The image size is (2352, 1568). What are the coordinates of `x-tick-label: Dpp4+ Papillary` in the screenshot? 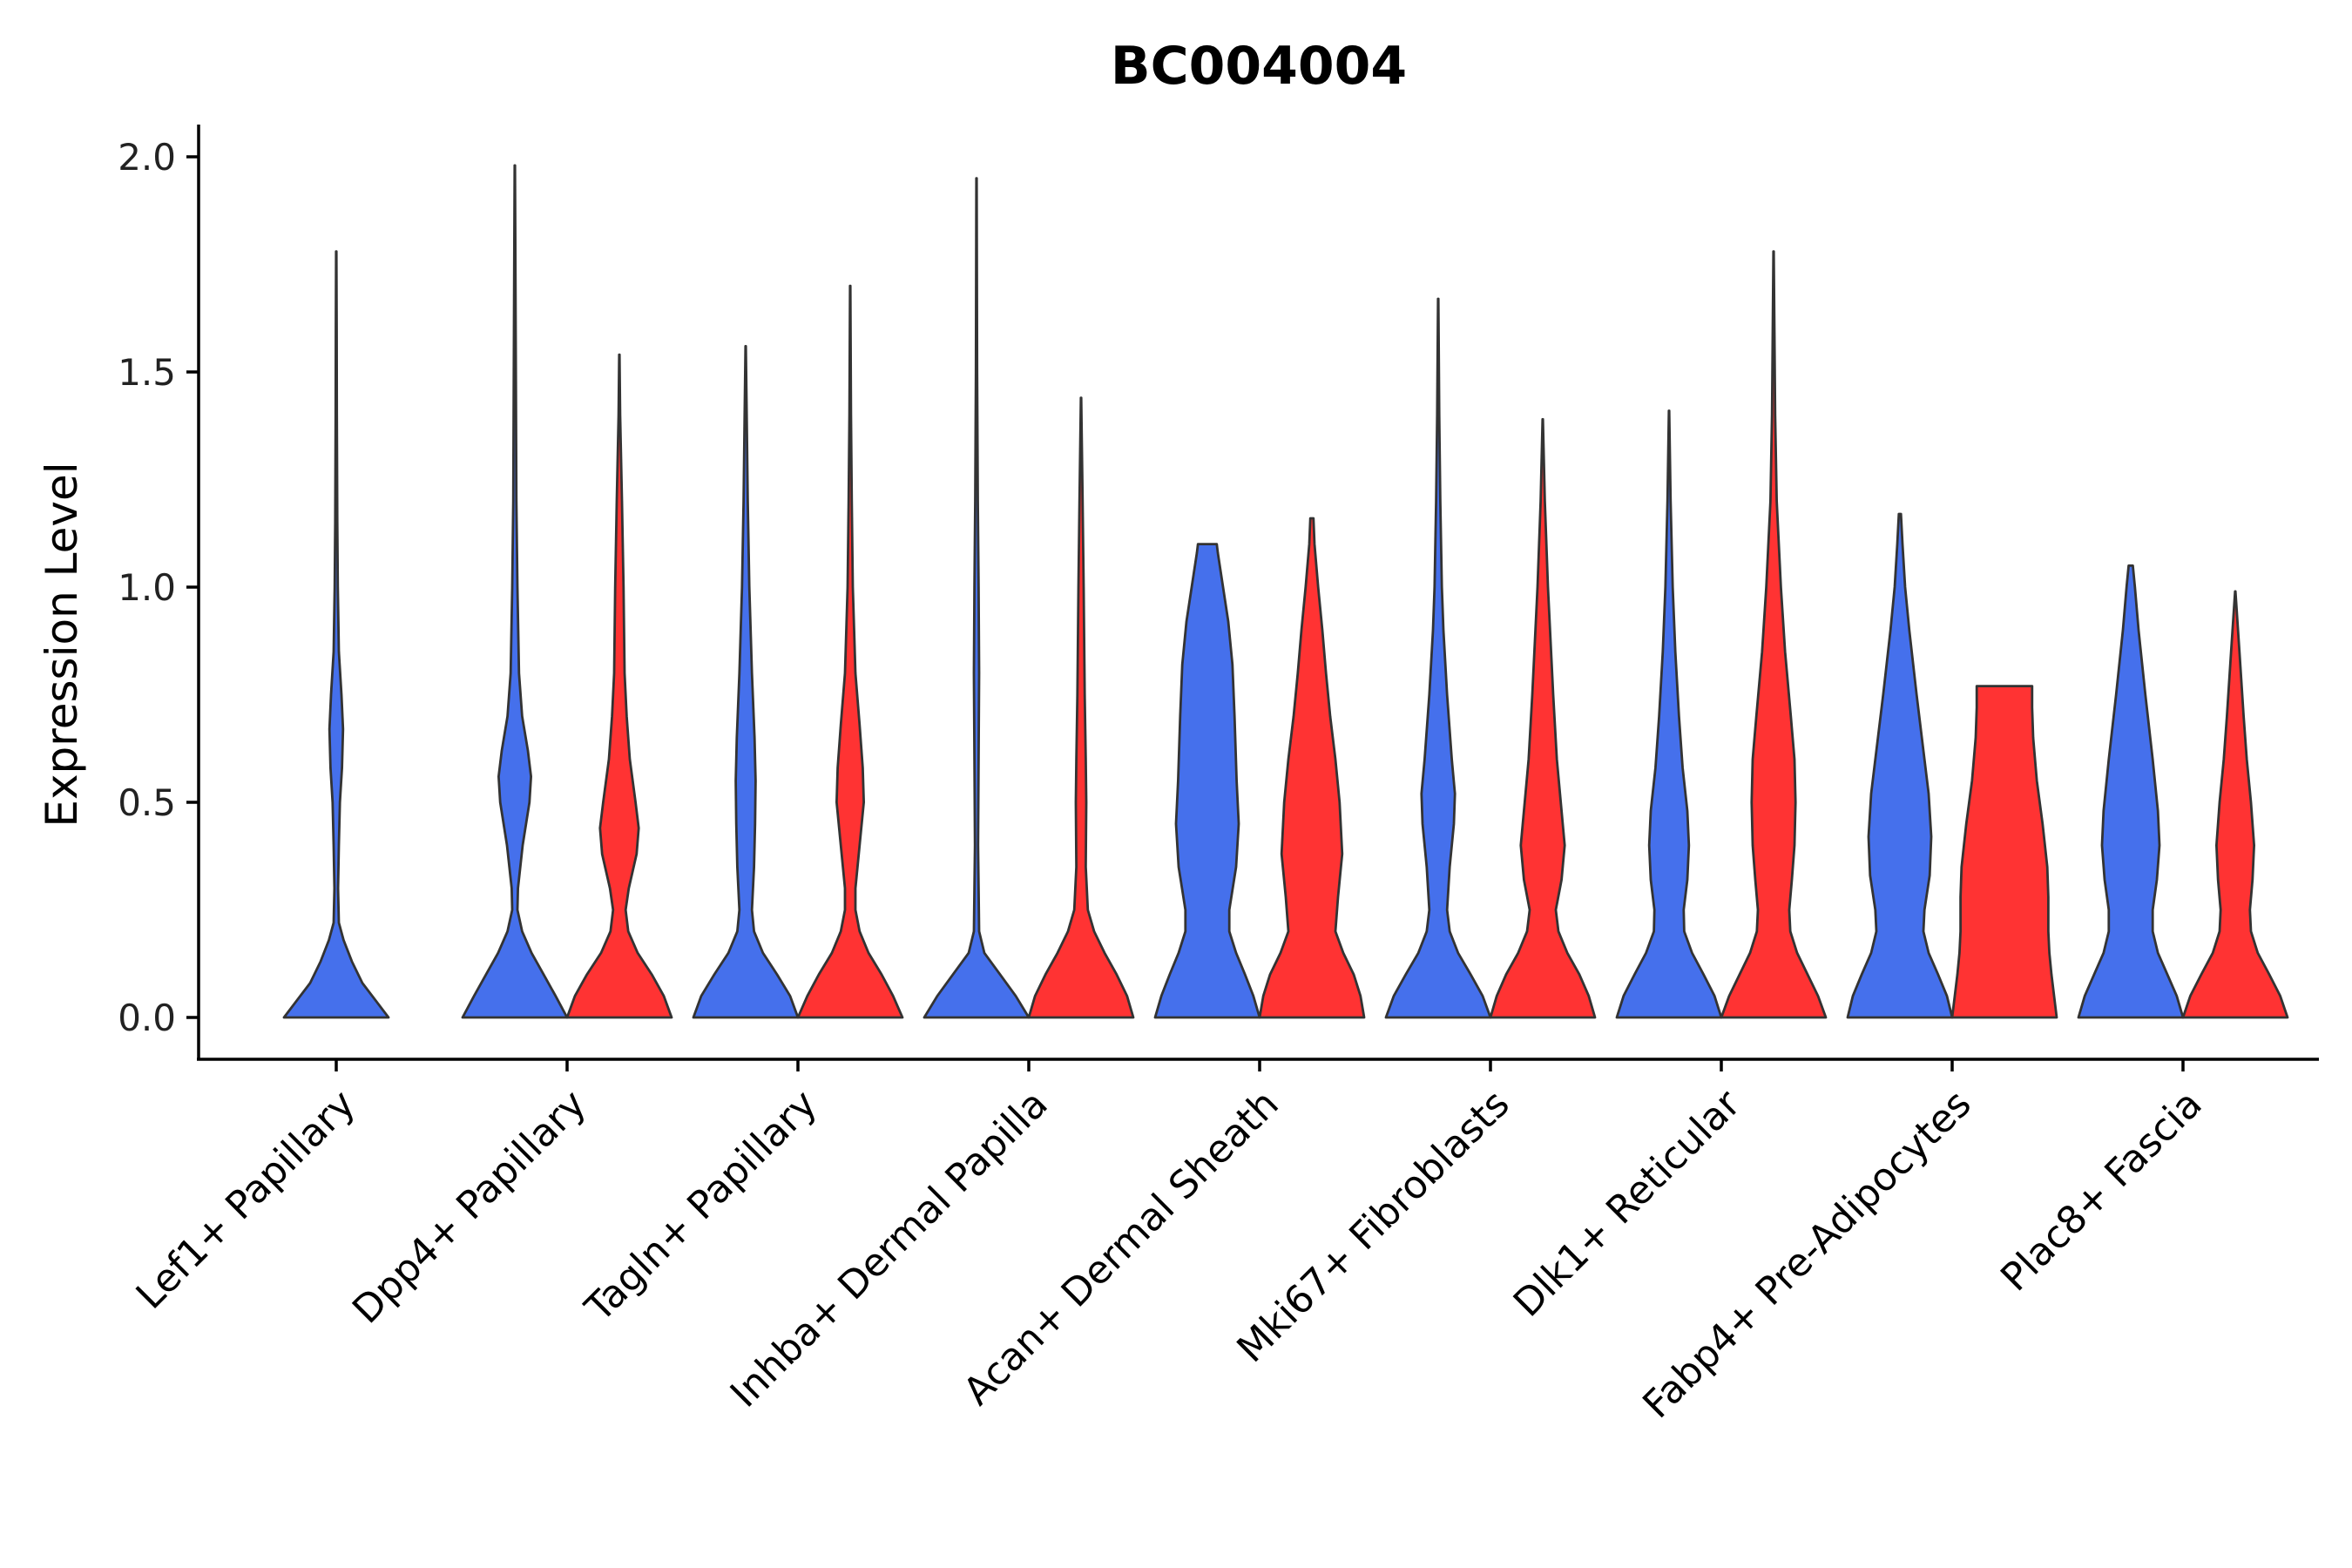 It's located at (470, 1207).